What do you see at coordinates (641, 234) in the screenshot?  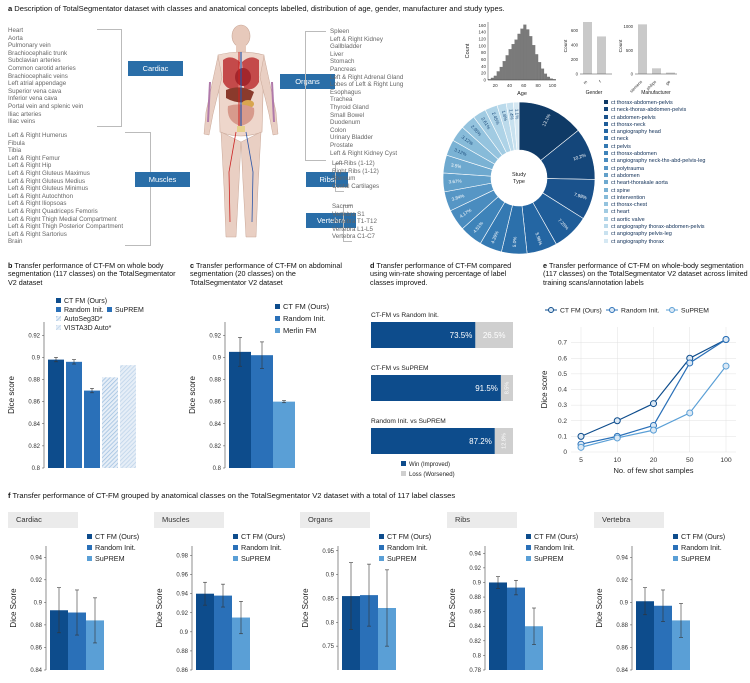 I see `legend-label: ct angiography pelvis-leg` at bounding box center [641, 234].